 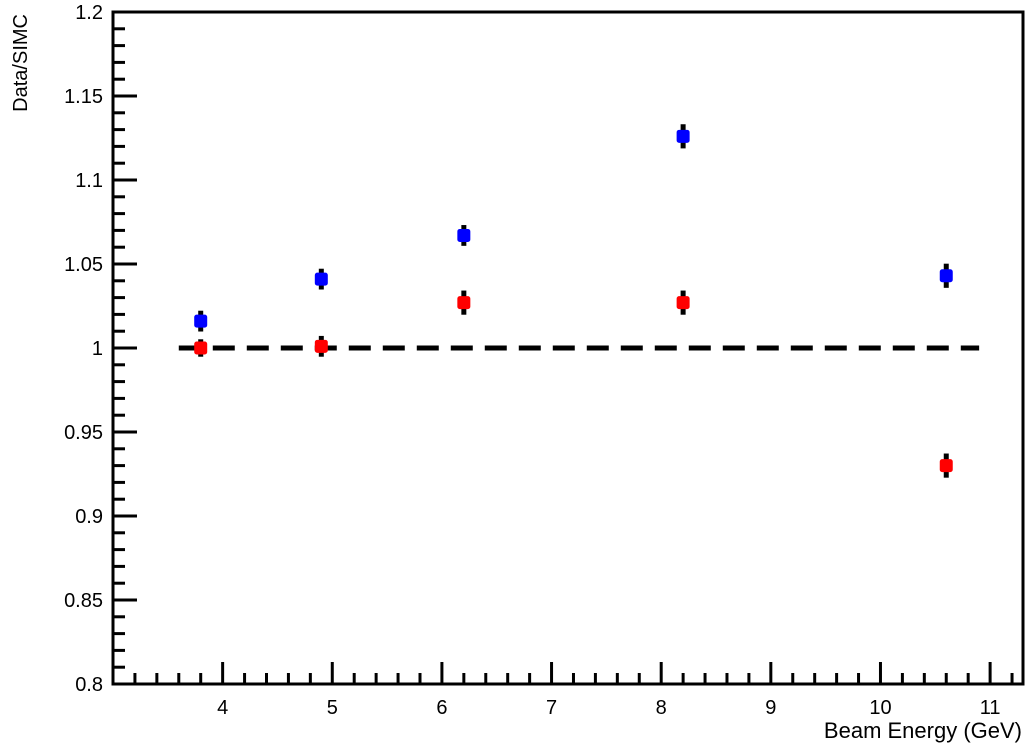 I want to click on x-tick-label: 8, so click(x=661, y=708).